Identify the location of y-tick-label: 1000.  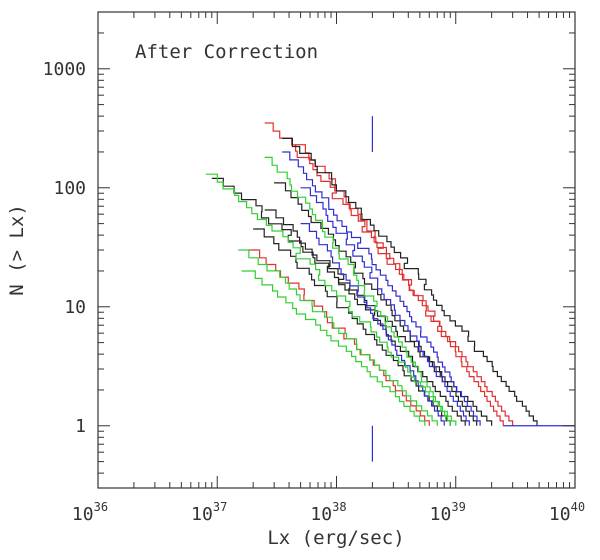
(64, 69).